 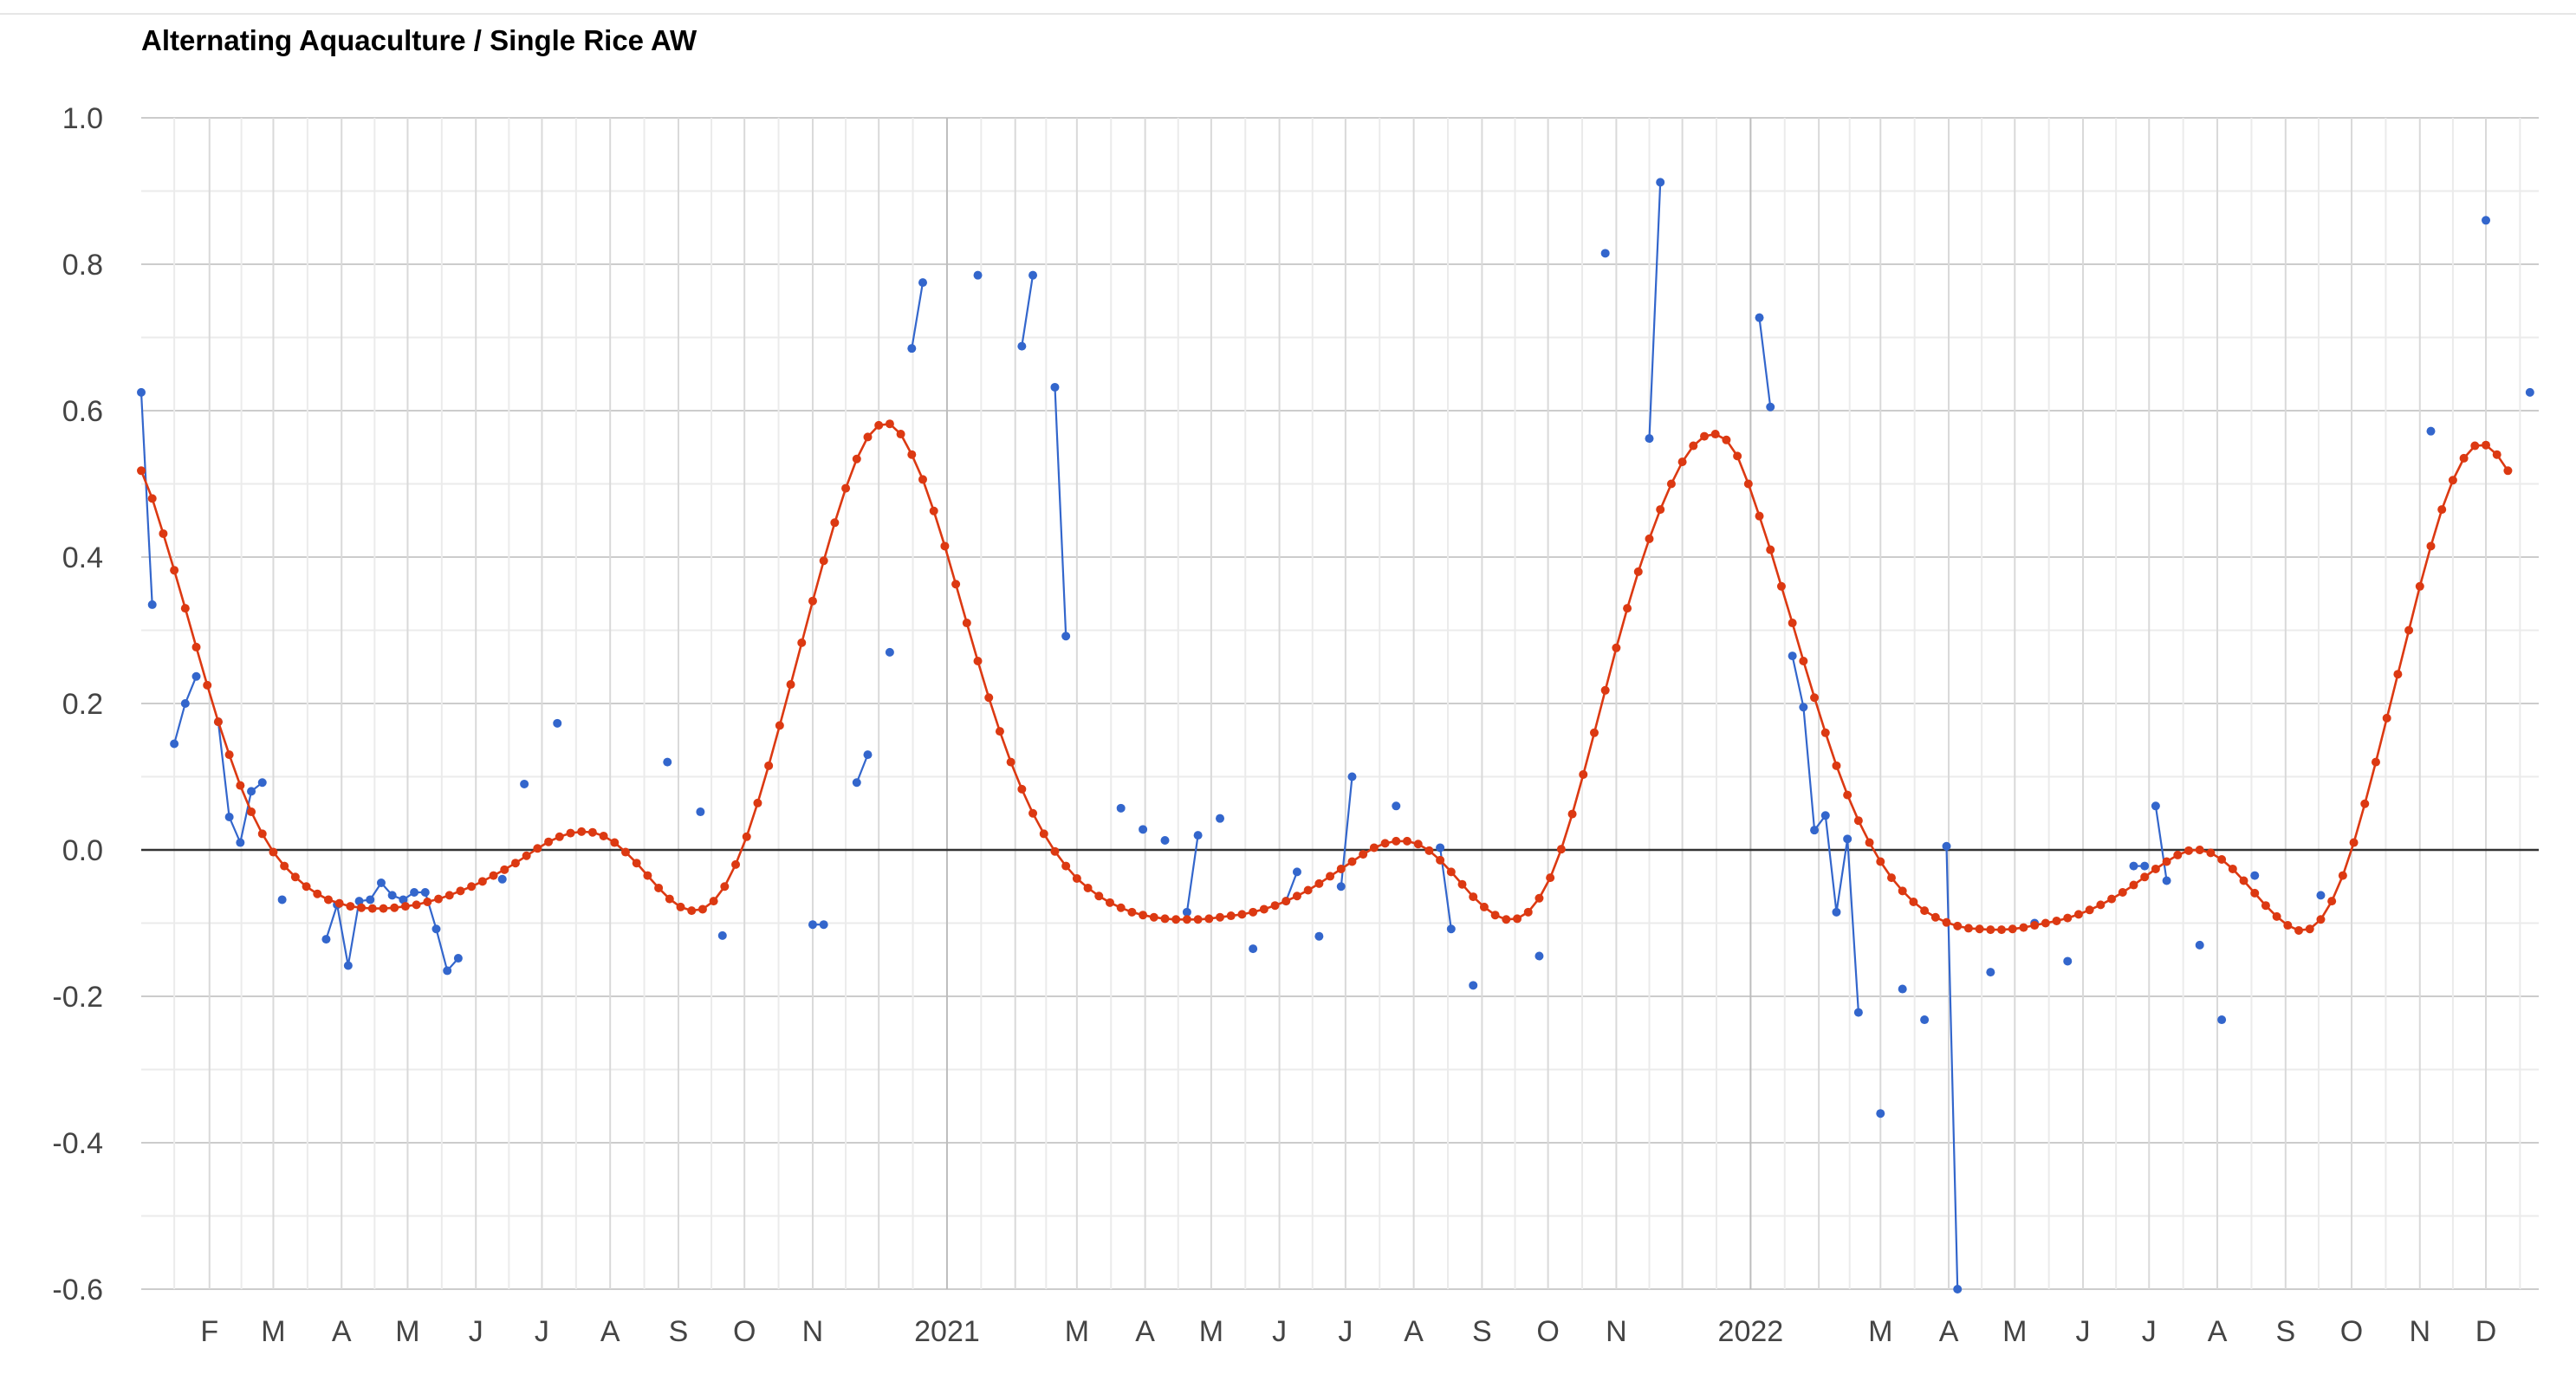 I want to click on x-tick-label: J, so click(x=542, y=1331).